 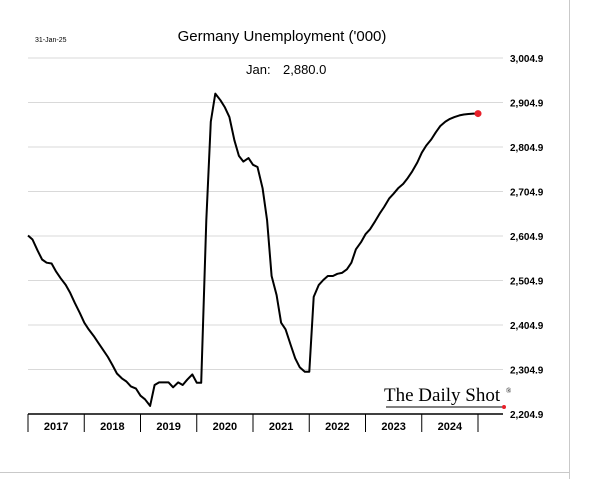 I want to click on frame-border-right, so click(x=569, y=239).